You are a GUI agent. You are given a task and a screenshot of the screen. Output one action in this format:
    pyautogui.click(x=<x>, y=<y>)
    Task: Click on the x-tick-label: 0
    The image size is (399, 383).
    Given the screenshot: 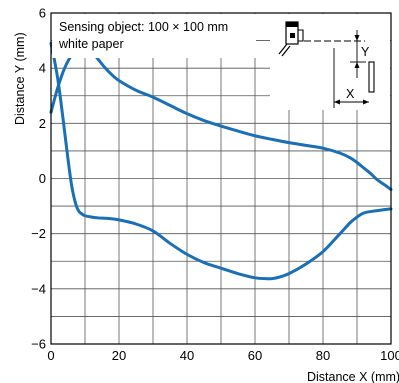 What is the action you would take?
    pyautogui.click(x=50, y=355)
    